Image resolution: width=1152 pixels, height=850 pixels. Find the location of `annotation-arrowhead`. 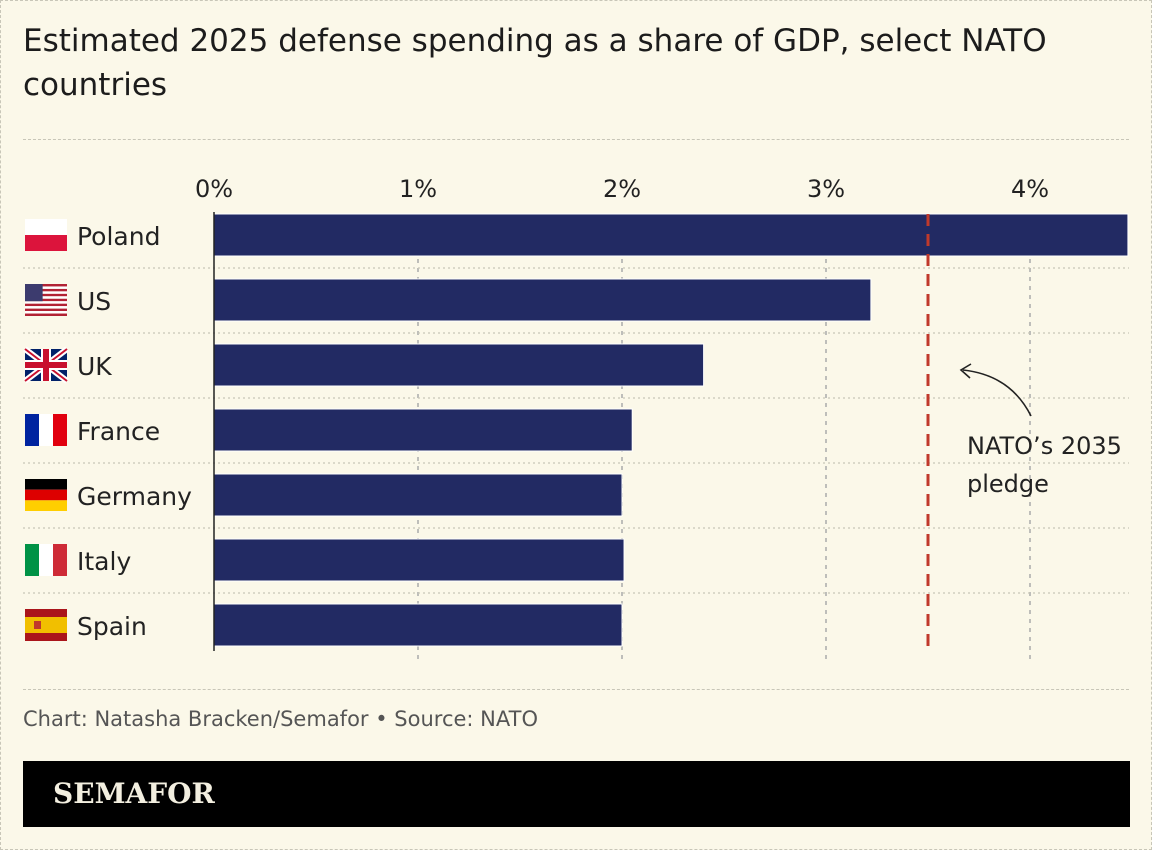

annotation-arrowhead is located at coordinates (965, 371).